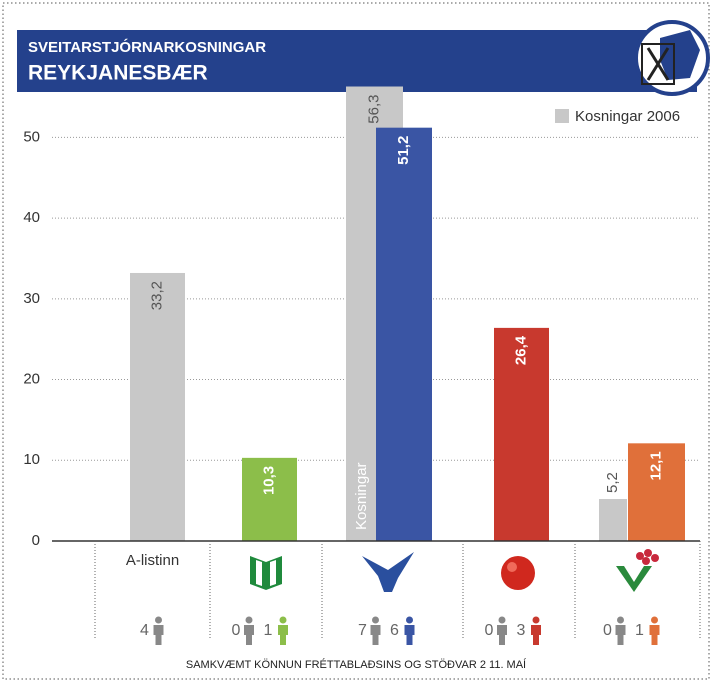 The image size is (713, 683). I want to click on seat-count: 3, so click(521, 630).